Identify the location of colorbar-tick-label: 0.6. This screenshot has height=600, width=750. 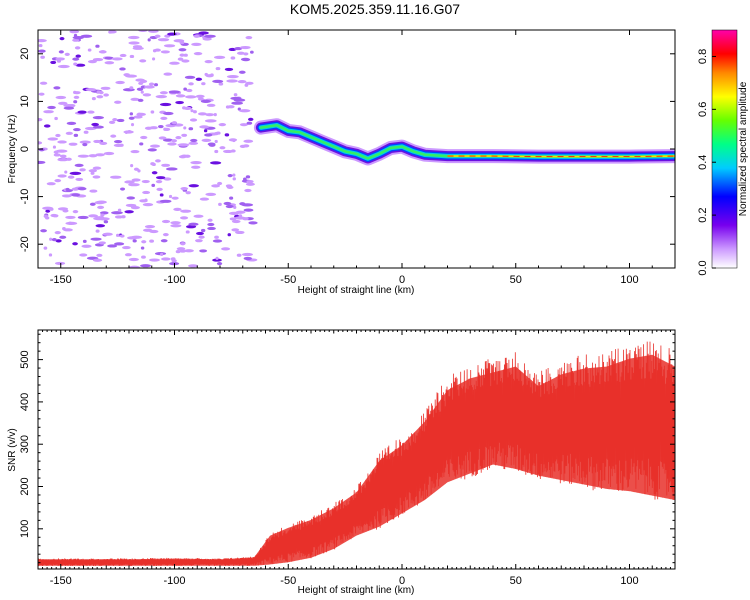
(703, 109).